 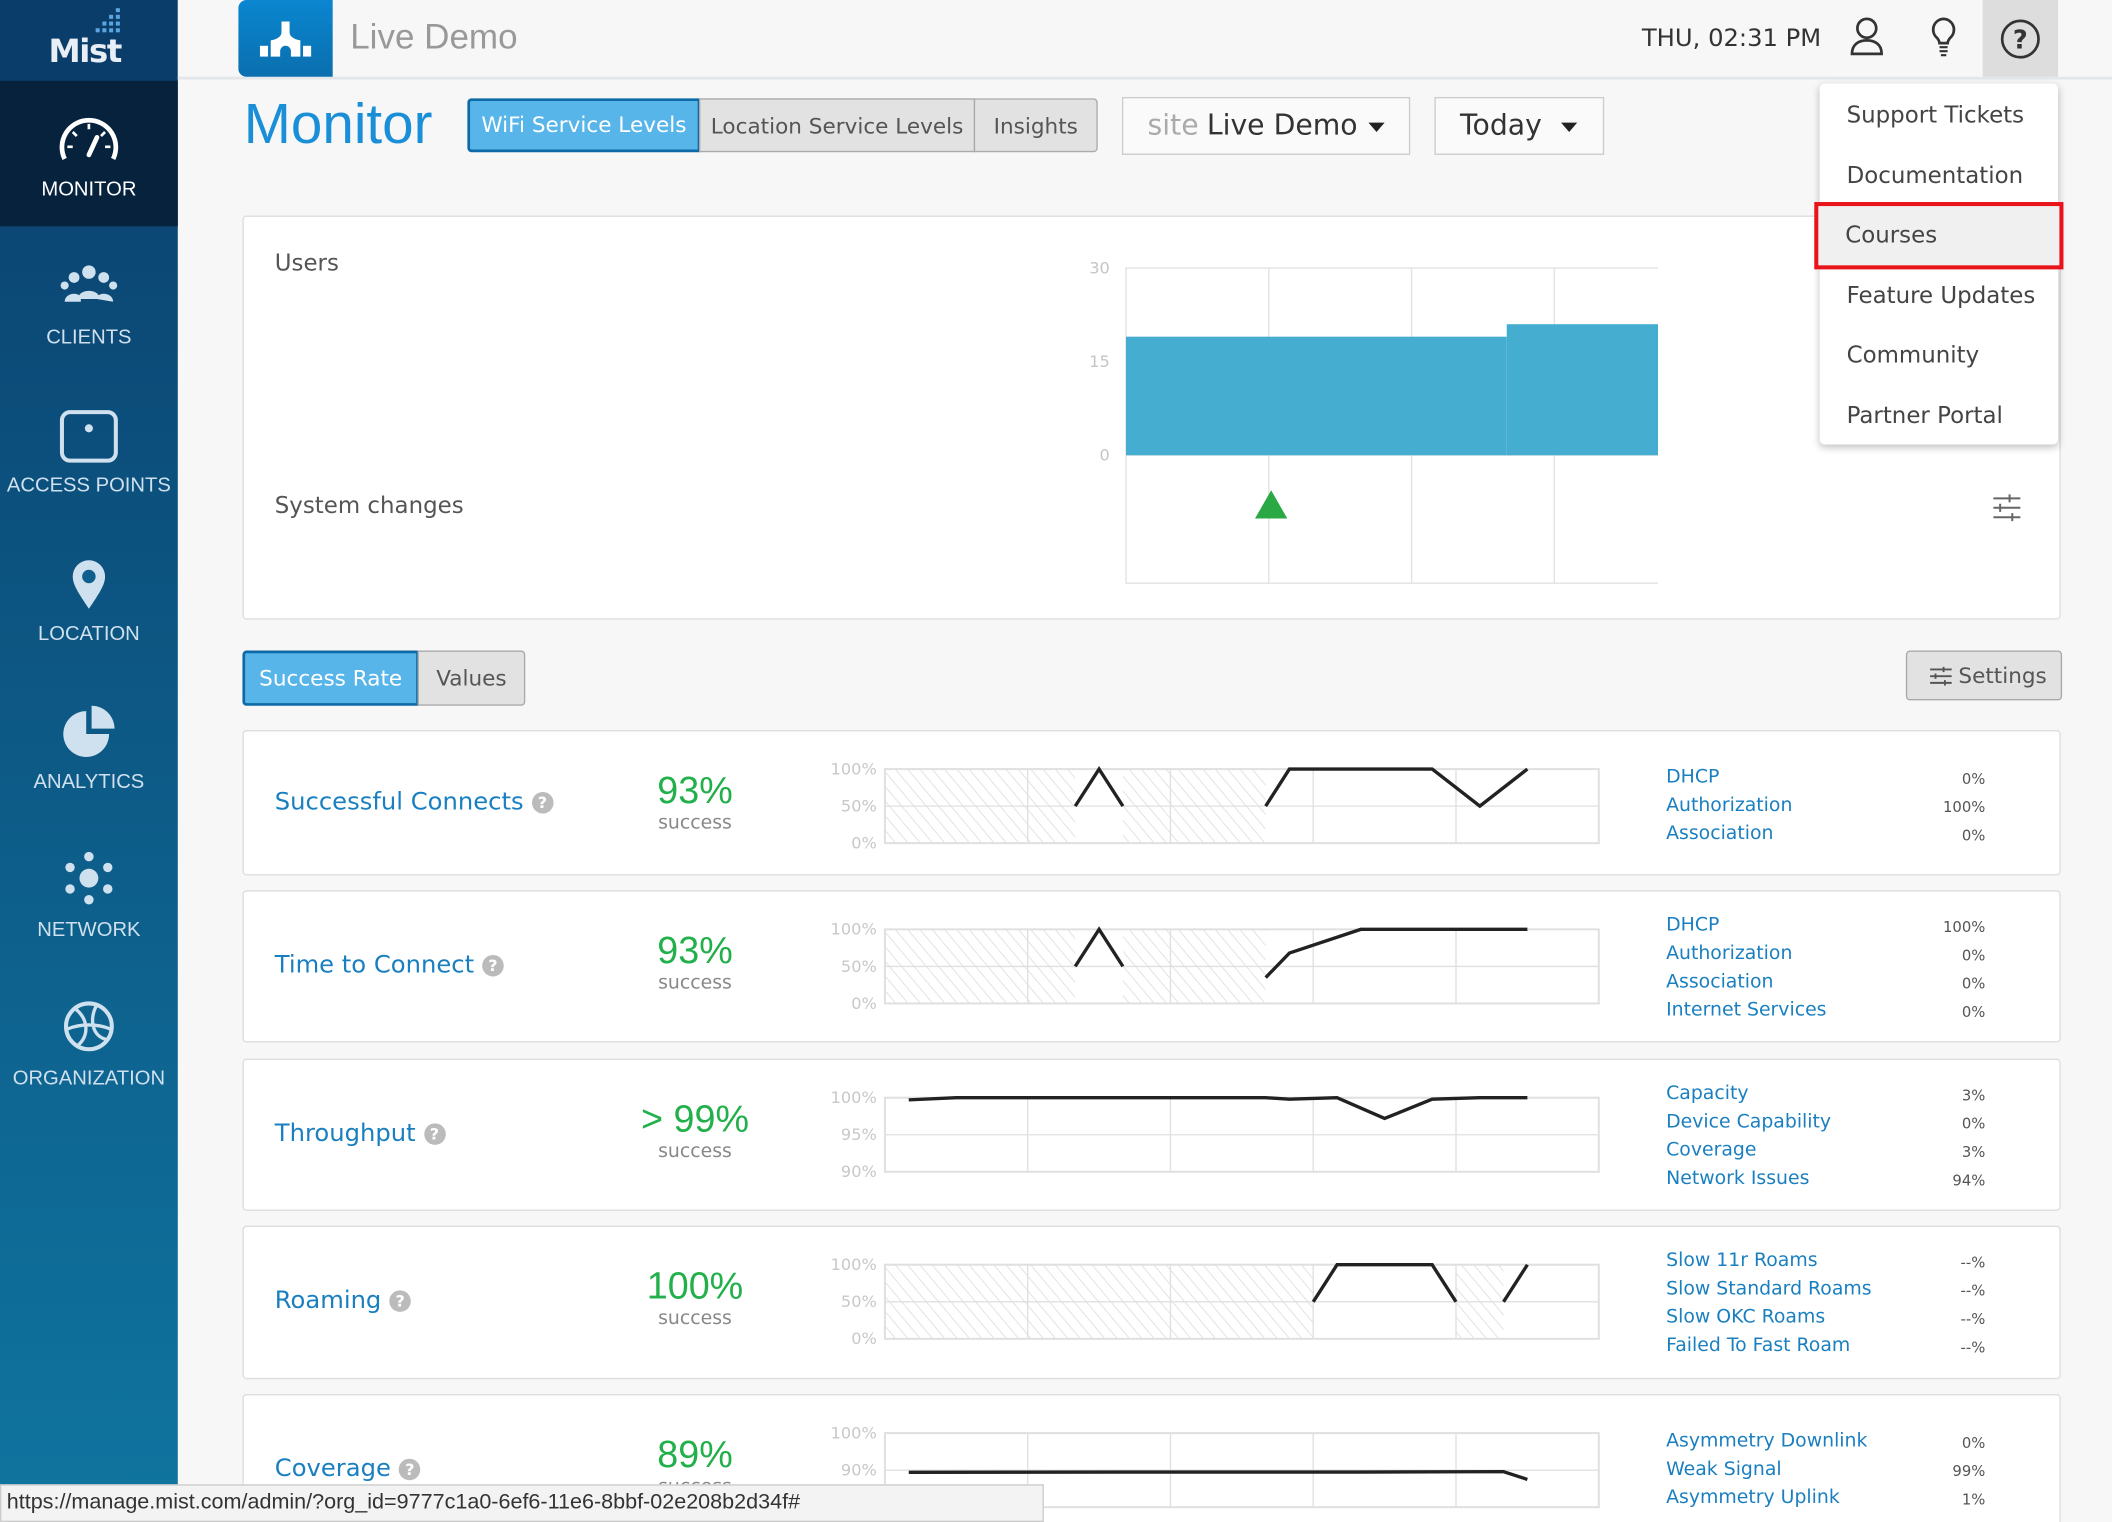 I want to click on reason-link: Asymmetry Uplink, so click(x=1753, y=1497).